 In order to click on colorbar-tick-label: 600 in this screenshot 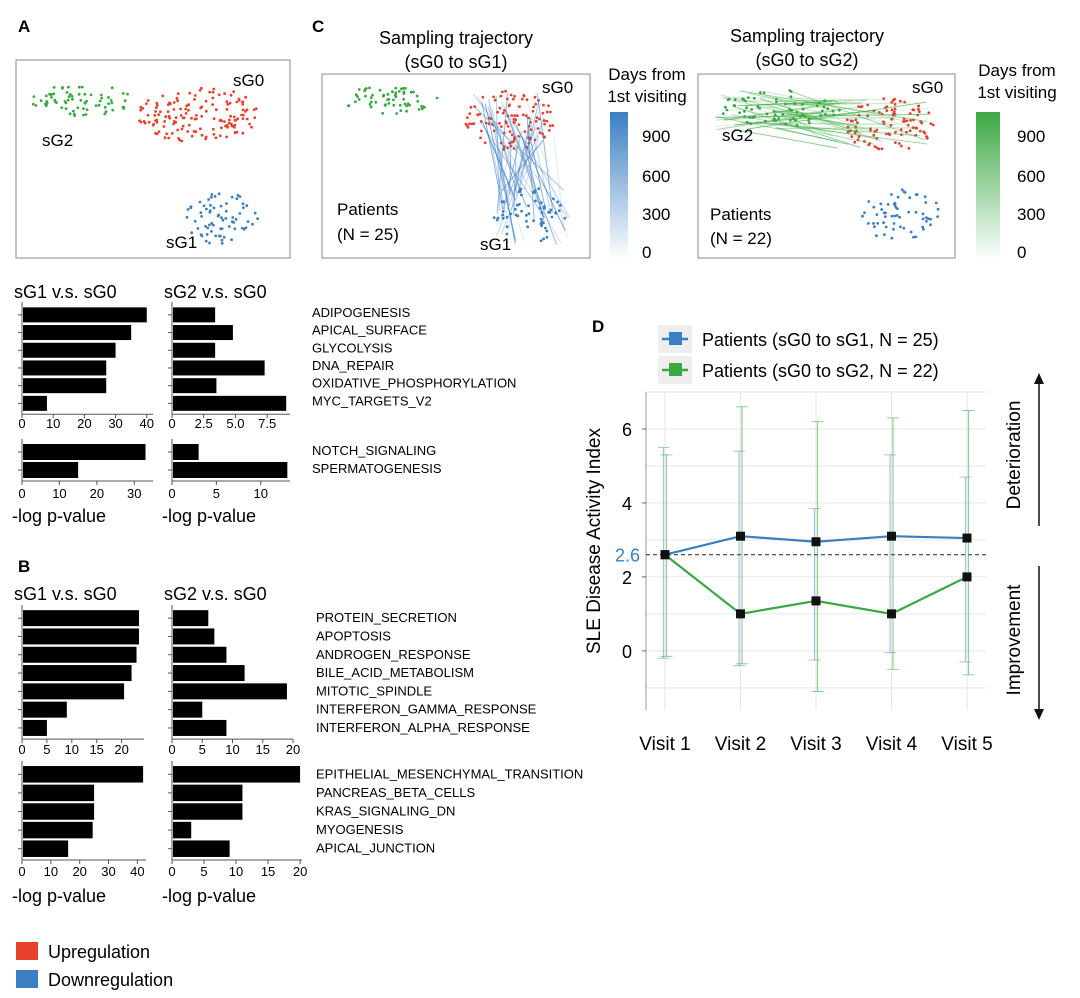, I will do `click(1031, 176)`.